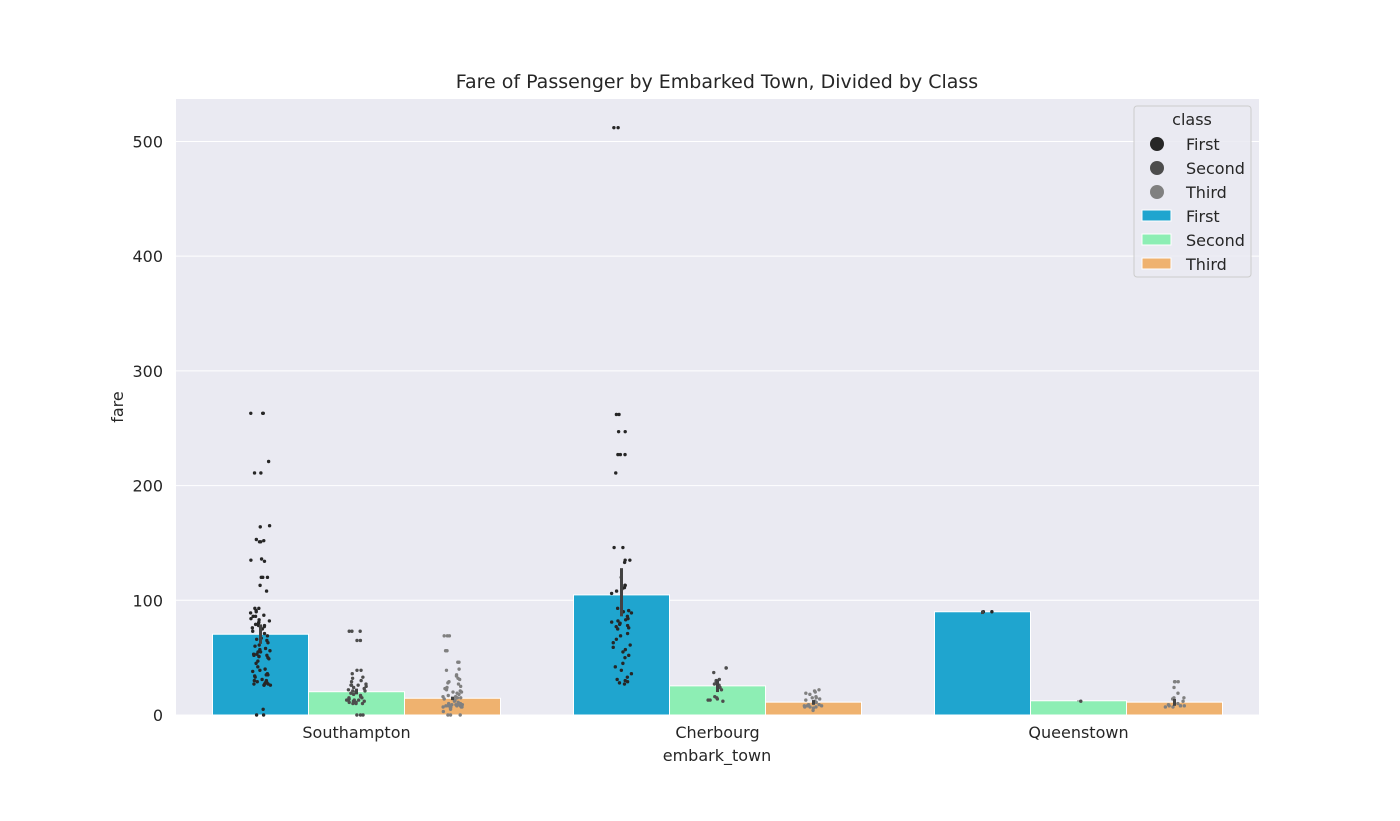  Describe the element at coordinates (147, 486) in the screenshot. I see `y-tick-label: 200` at that location.